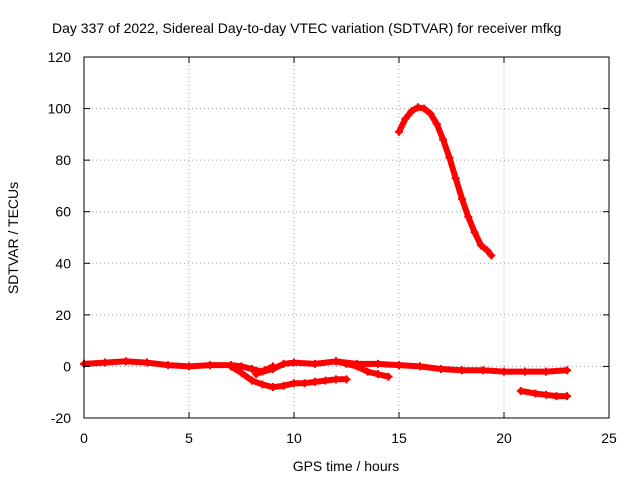 This screenshot has height=480, width=640. What do you see at coordinates (63, 212) in the screenshot?
I see `y-tick-label: 60` at bounding box center [63, 212].